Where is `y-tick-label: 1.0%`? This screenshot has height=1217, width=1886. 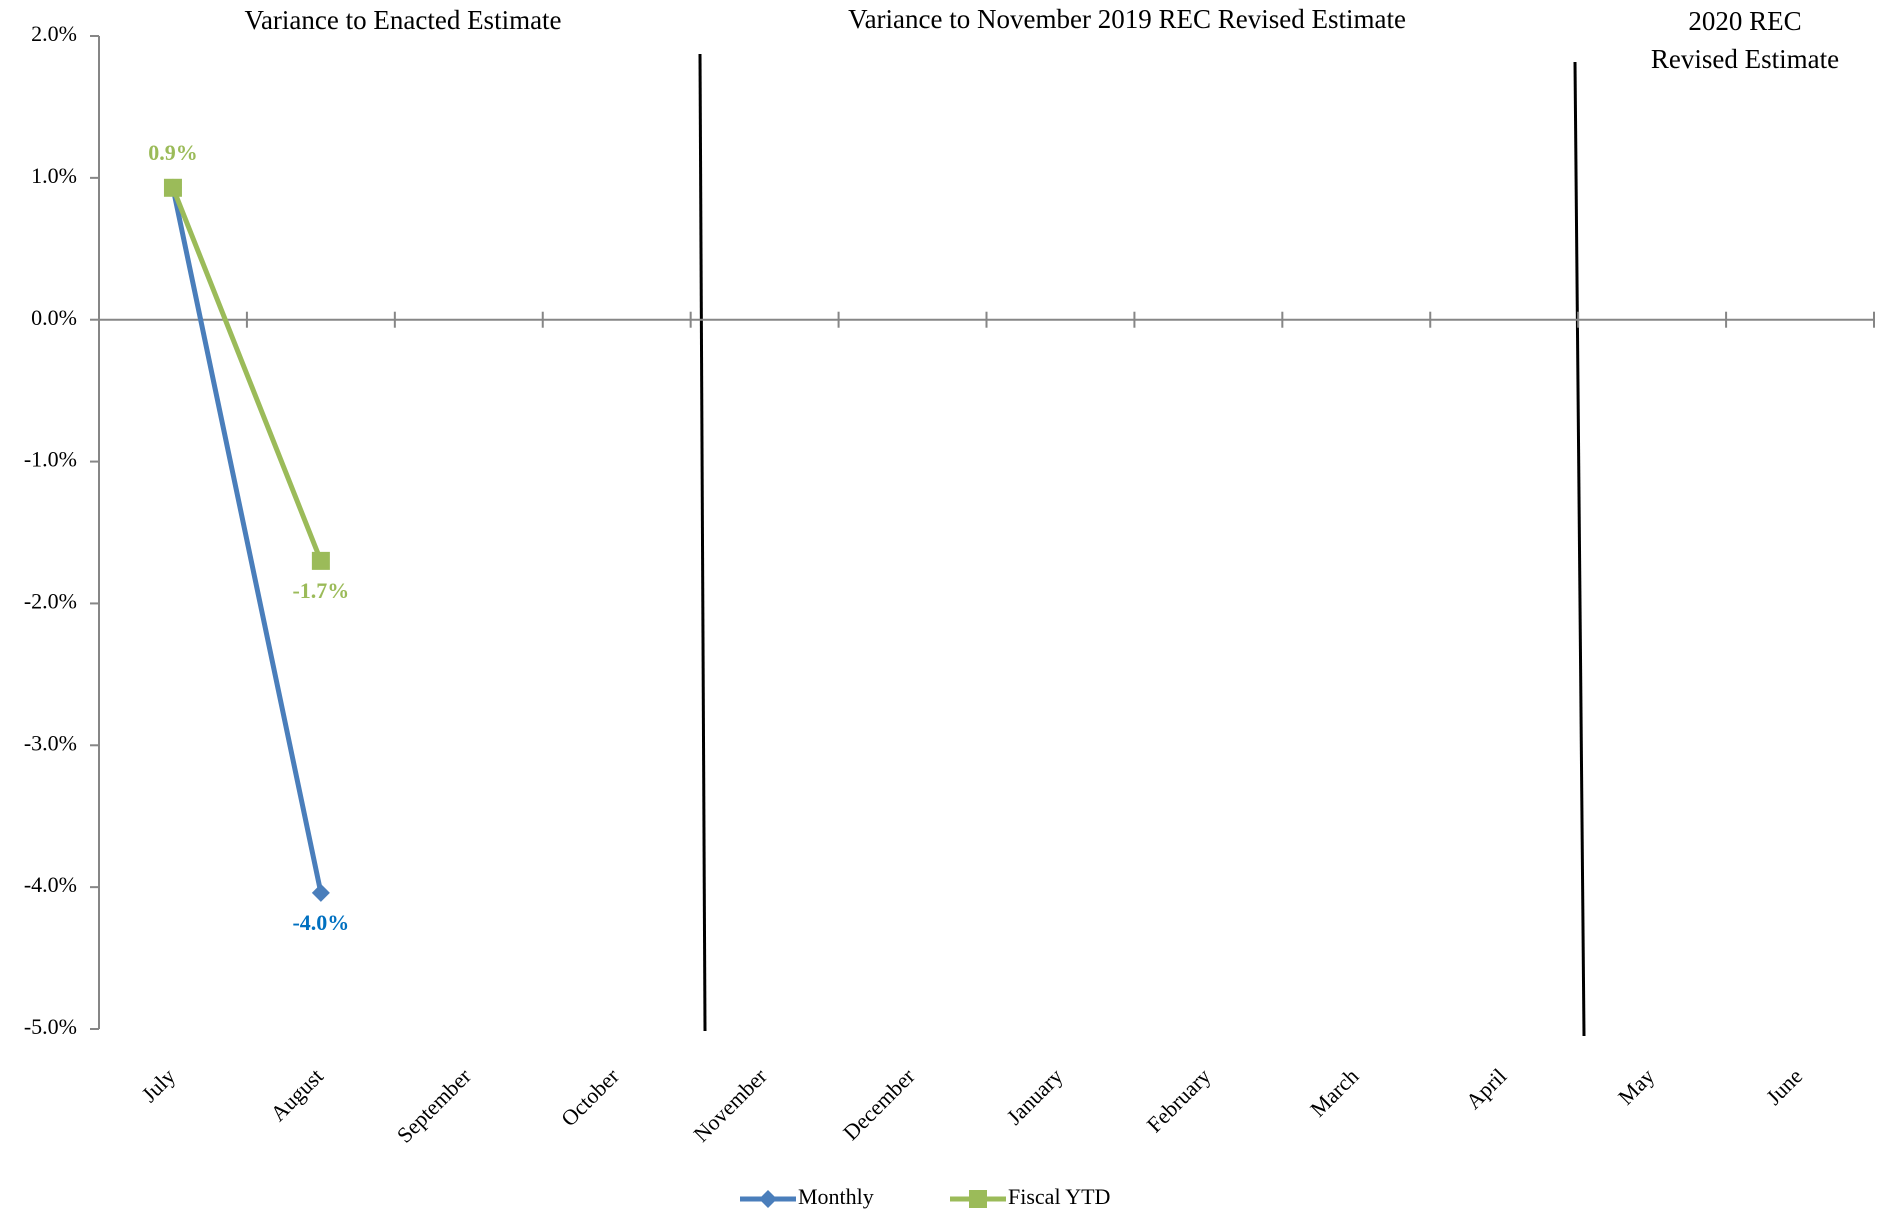 y-tick-label: 1.0% is located at coordinates (54, 175).